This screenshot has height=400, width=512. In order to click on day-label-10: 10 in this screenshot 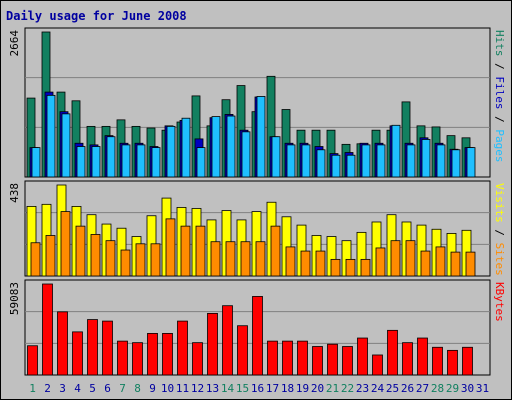, I will do `click(167, 388)`.